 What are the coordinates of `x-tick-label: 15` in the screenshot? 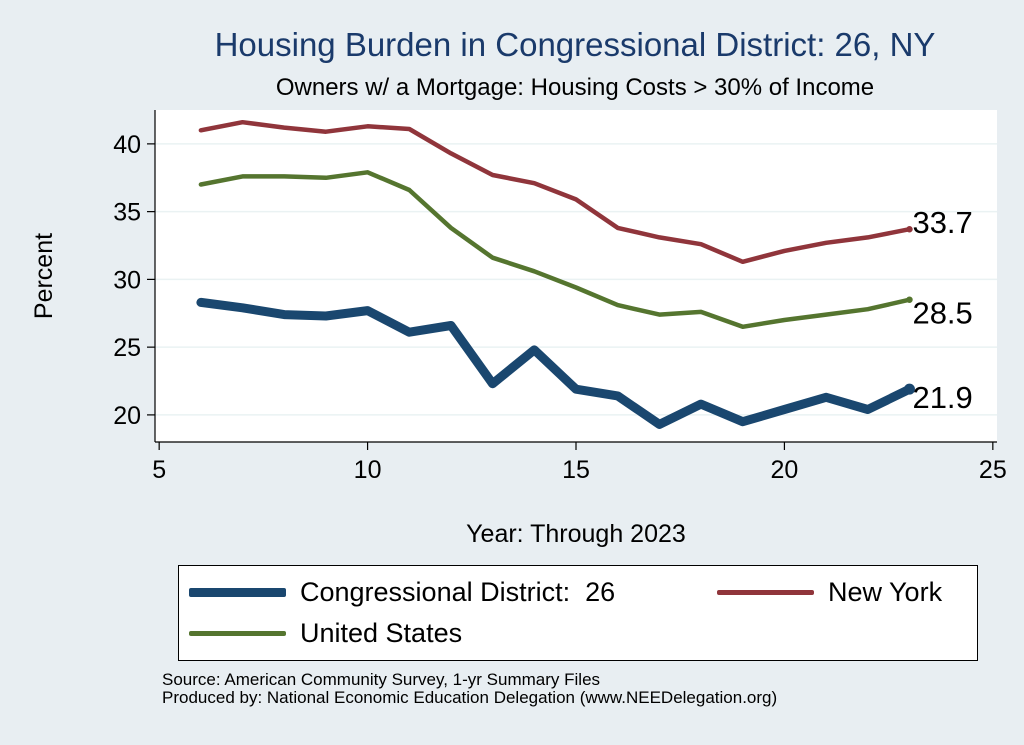 It's located at (576, 470).